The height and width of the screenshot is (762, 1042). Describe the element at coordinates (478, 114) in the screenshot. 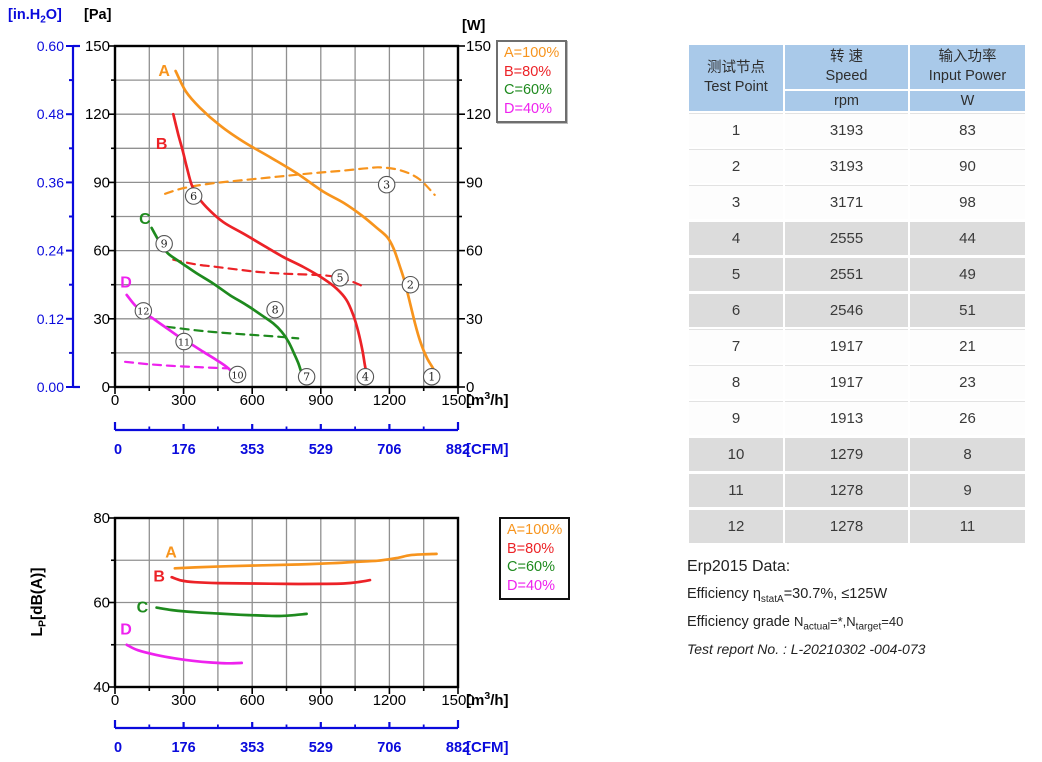

I see `svg-text: 120` at that location.